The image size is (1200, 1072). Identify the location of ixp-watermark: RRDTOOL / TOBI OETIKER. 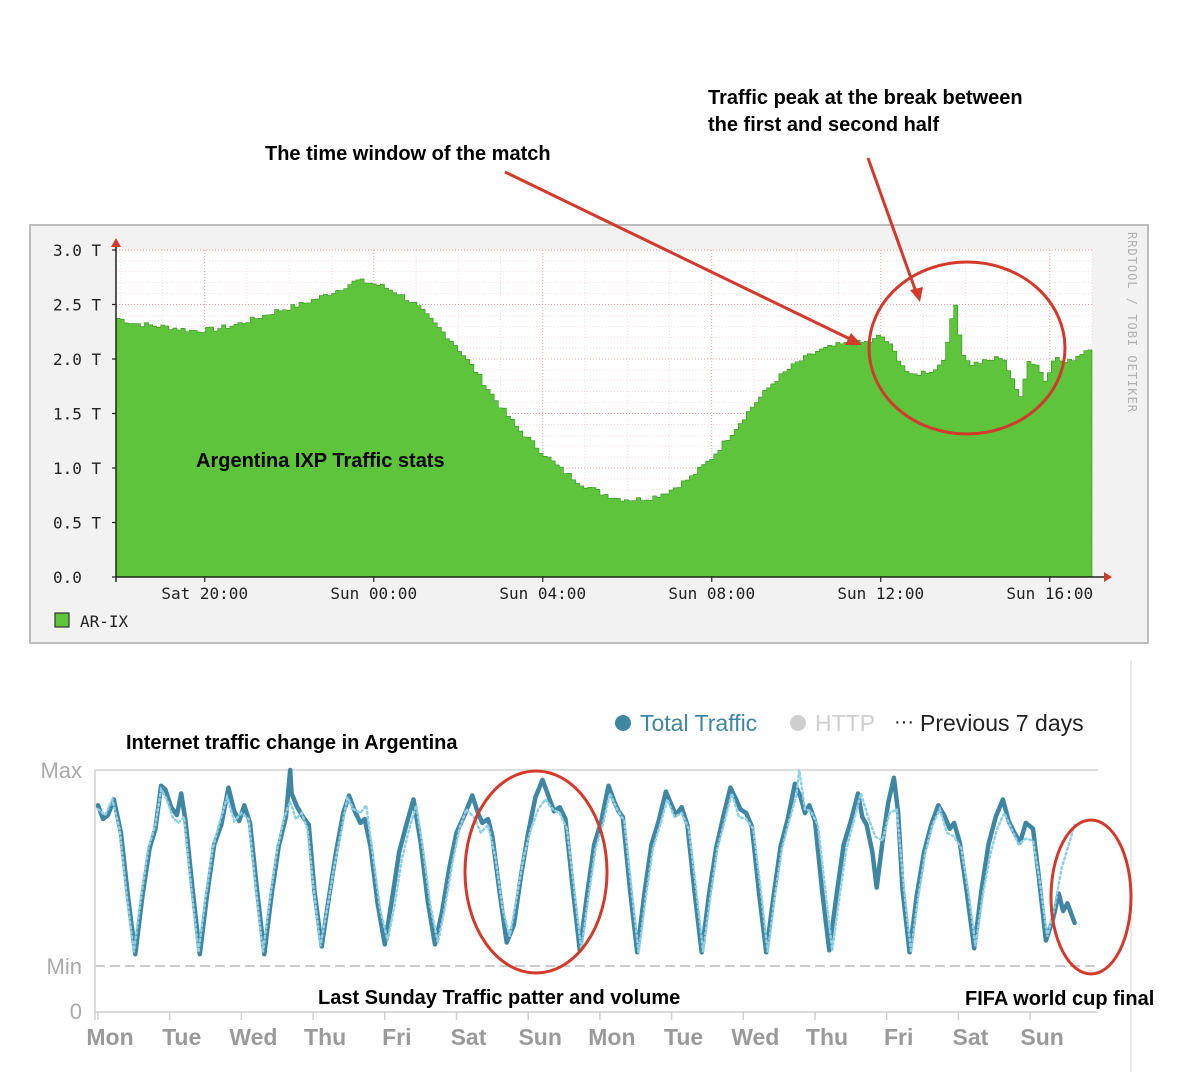
(1132, 322).